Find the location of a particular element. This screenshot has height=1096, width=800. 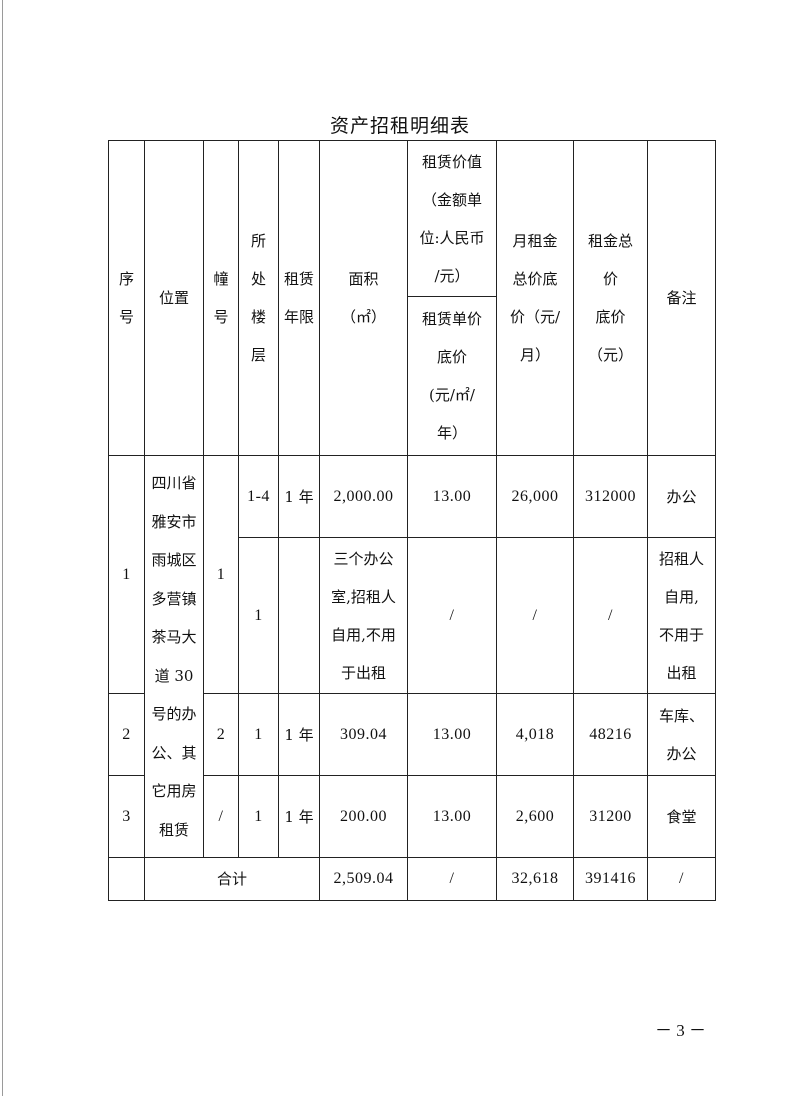

cell-monthly: 2,600 is located at coordinates (535, 816).